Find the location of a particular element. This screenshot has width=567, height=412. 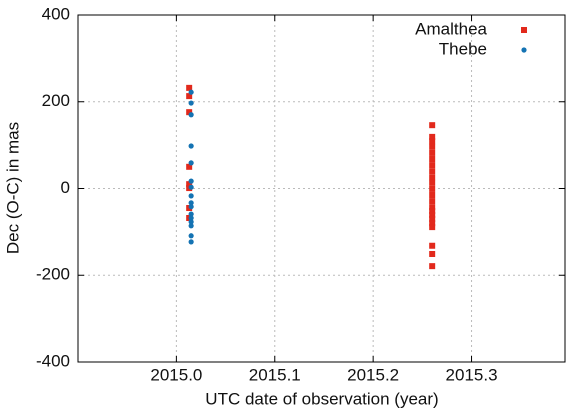

y-tick-label: 0 is located at coordinates (65, 187).